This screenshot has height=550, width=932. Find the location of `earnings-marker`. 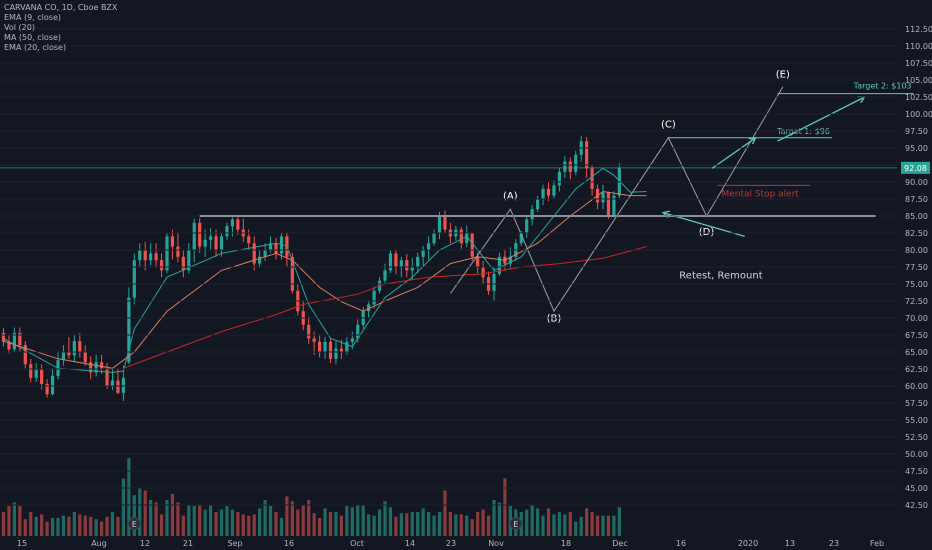

earnings-marker is located at coordinates (516, 523).